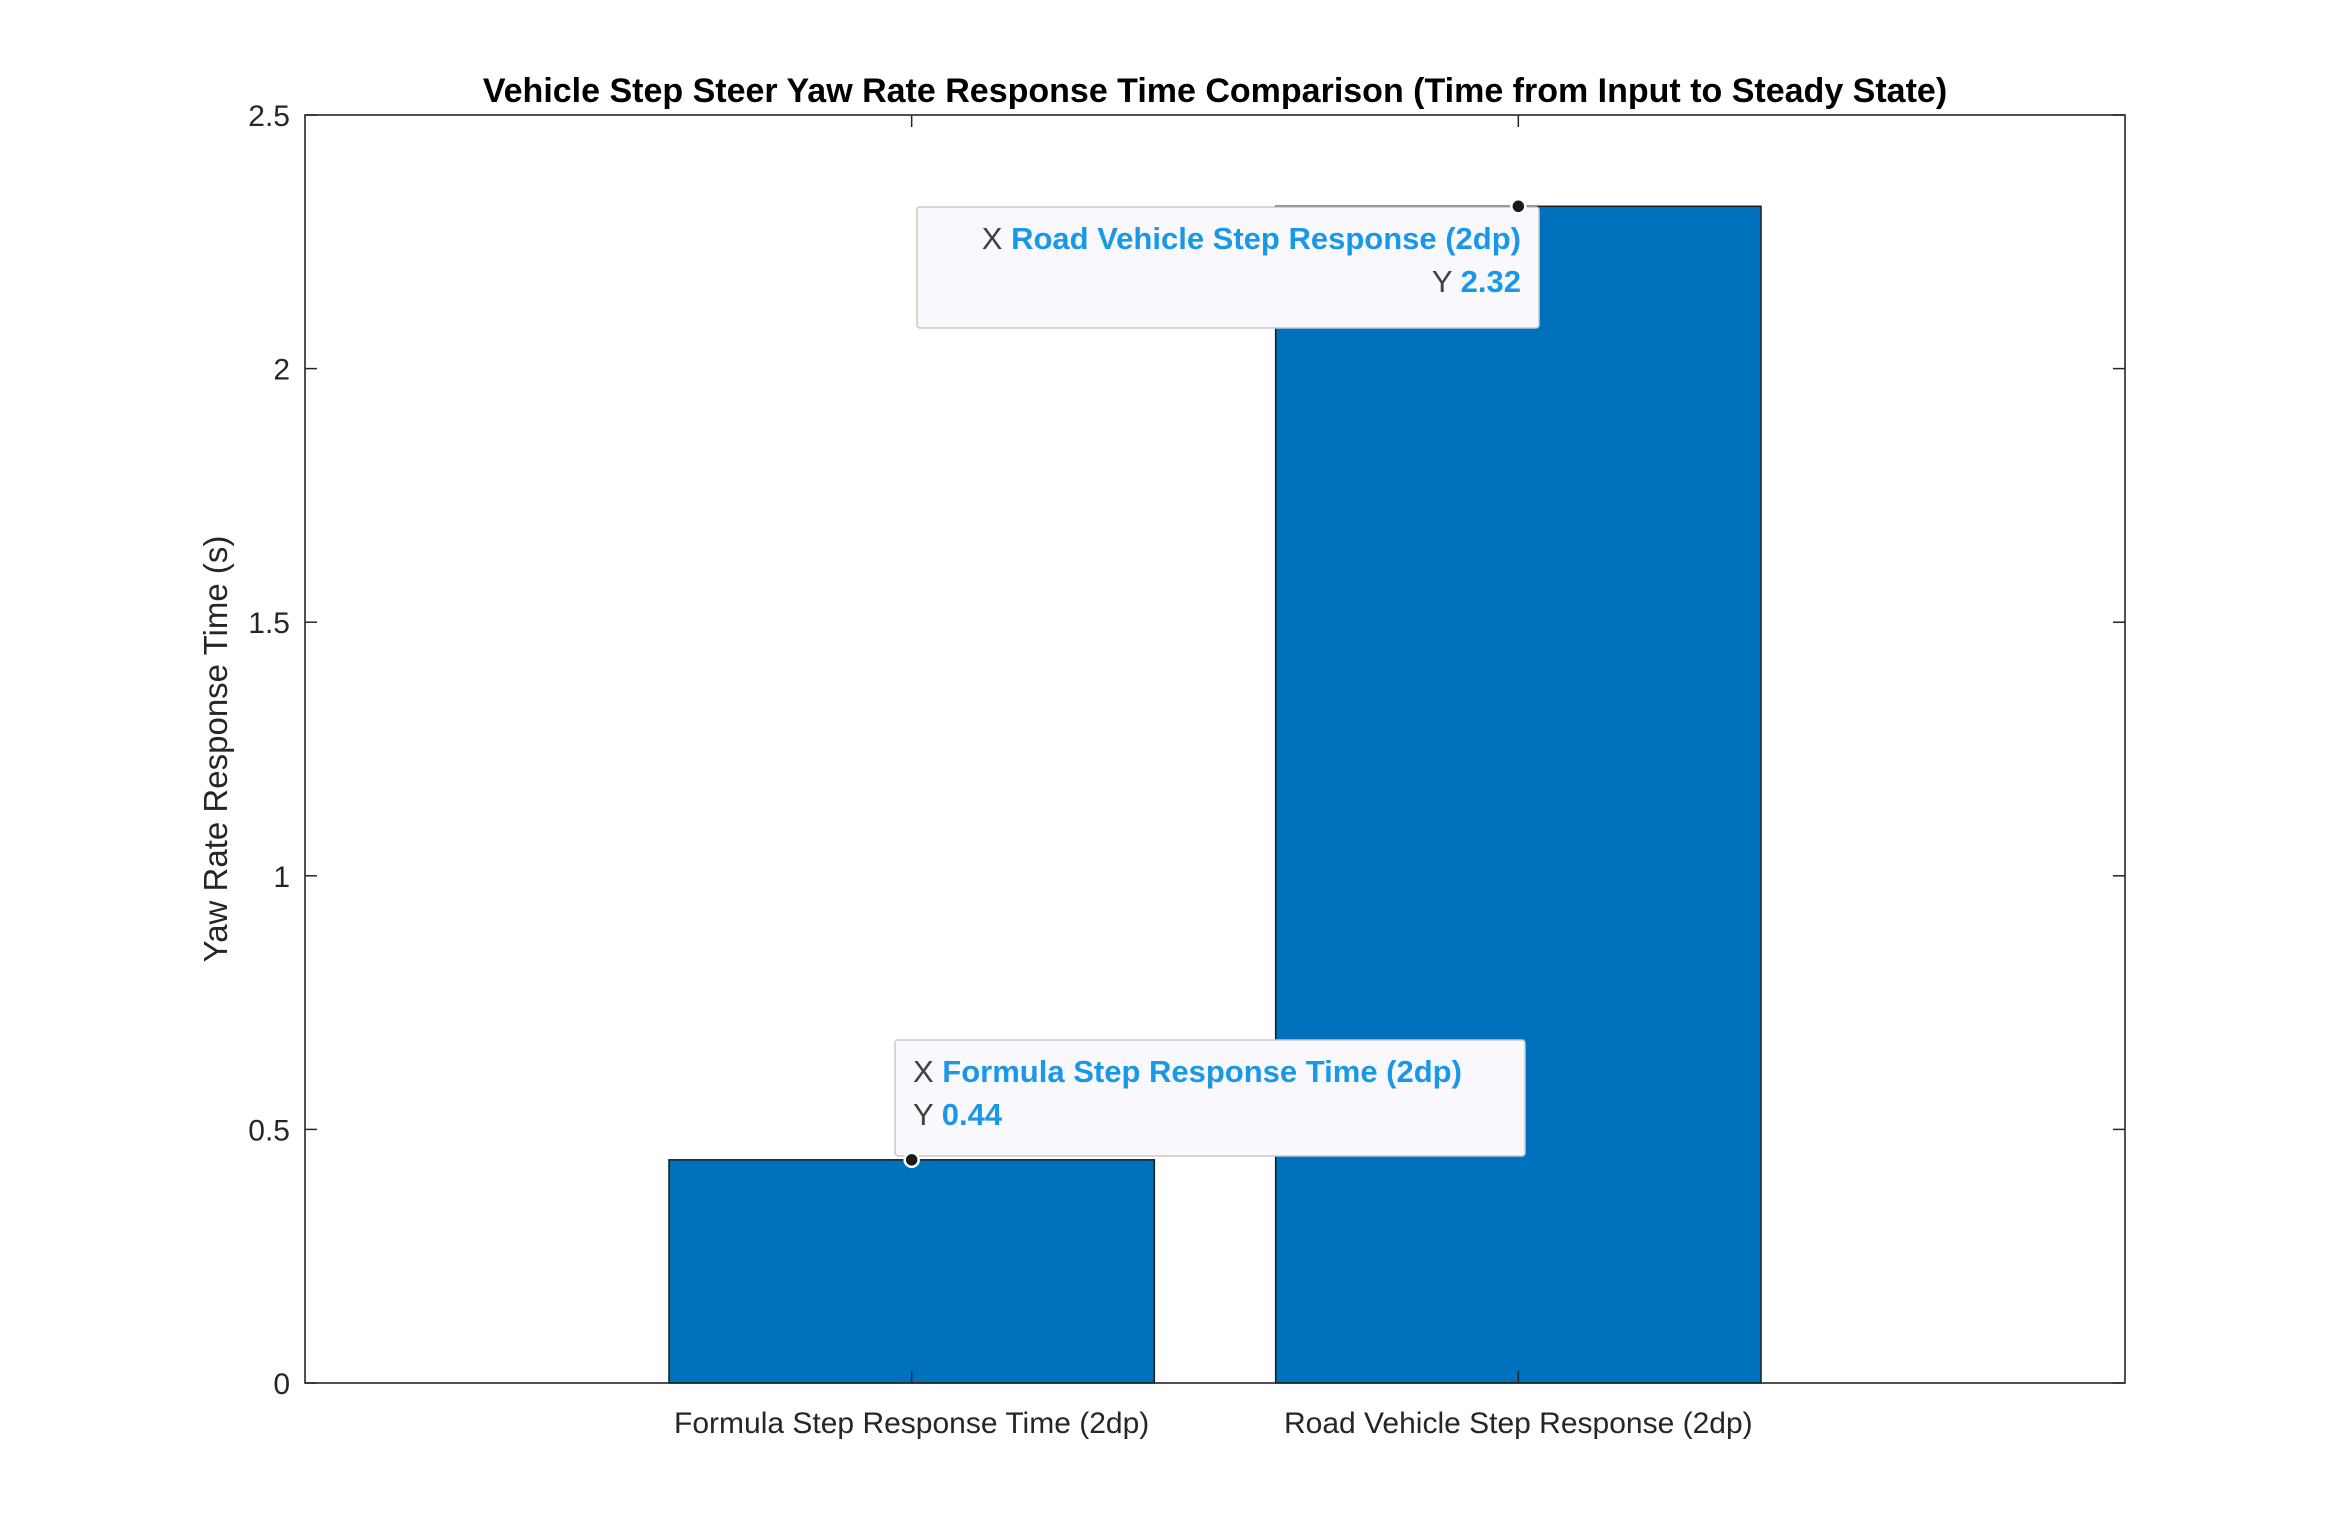  I want to click on datatip-line: X Road Vehicle Step Response (2dp), so click(1251, 238).